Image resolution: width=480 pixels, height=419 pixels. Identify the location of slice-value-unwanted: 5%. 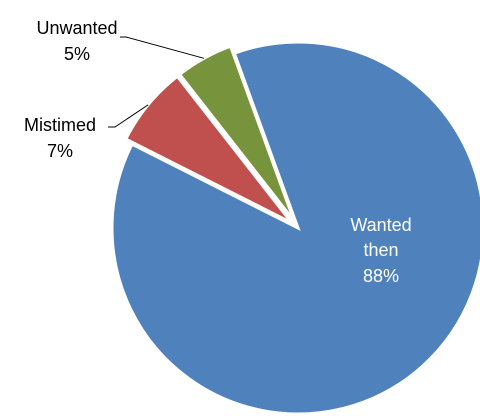
(77, 54).